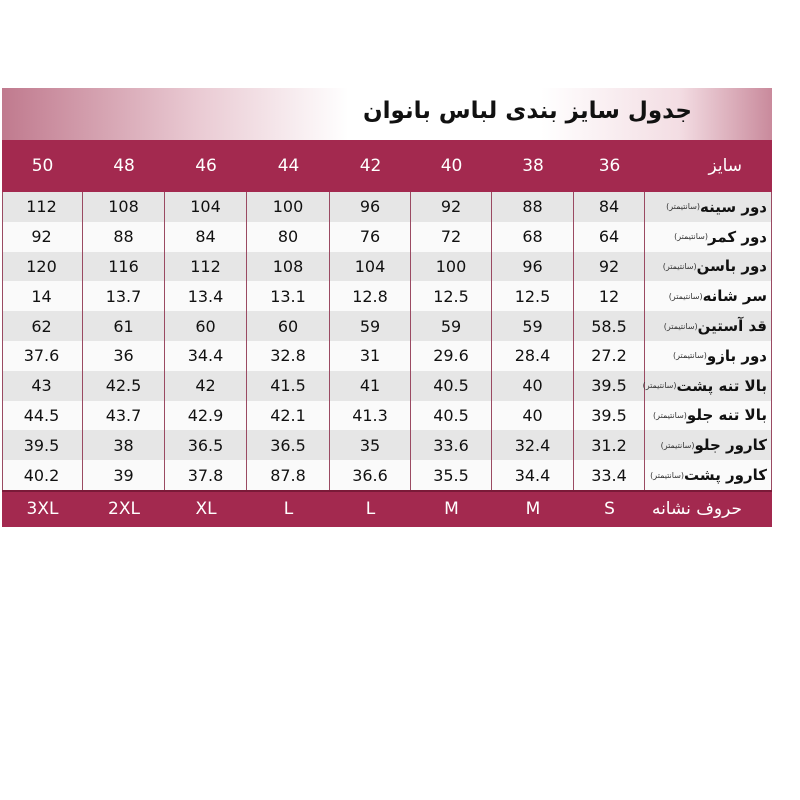 Image resolution: width=800 pixels, height=800 pixels. I want to click on row-label: دور کمر (سانتیمتر), so click(707, 236).